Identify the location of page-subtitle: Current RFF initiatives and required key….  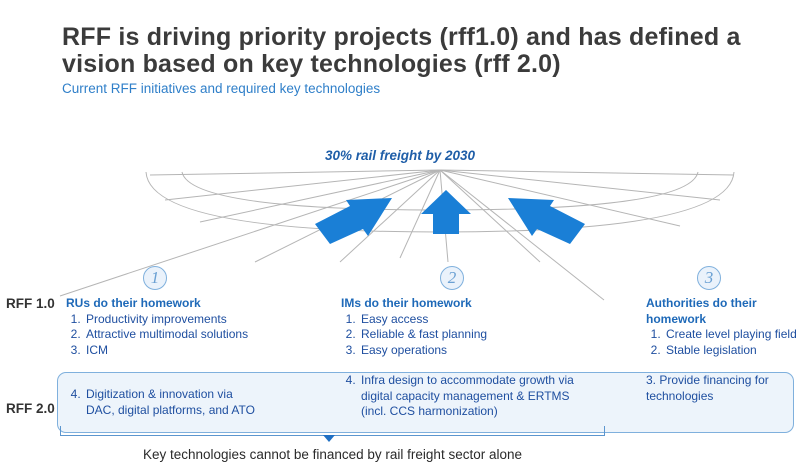
(221, 88).